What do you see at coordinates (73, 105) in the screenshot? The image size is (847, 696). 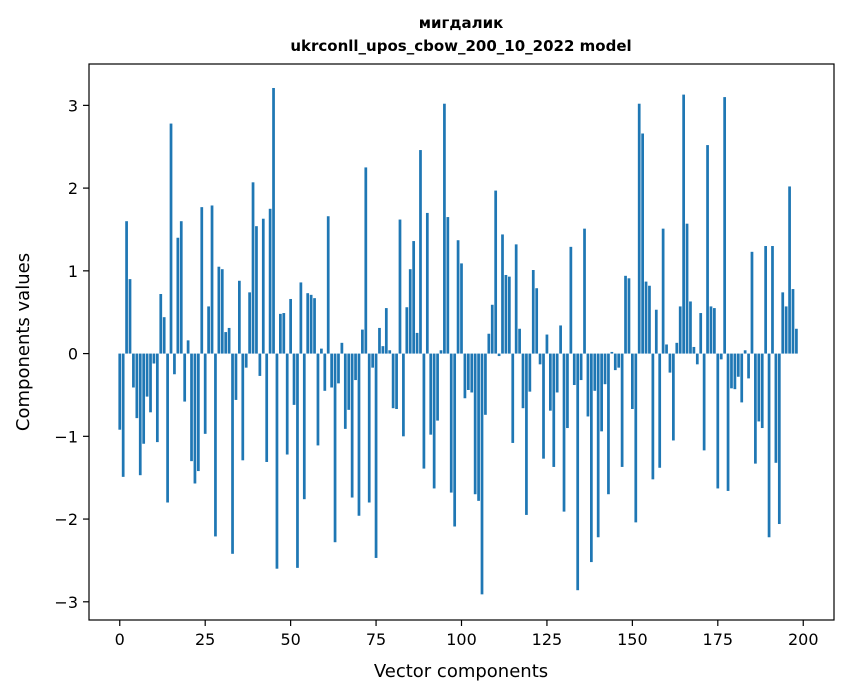 I see `y-tick-label: 3` at bounding box center [73, 105].